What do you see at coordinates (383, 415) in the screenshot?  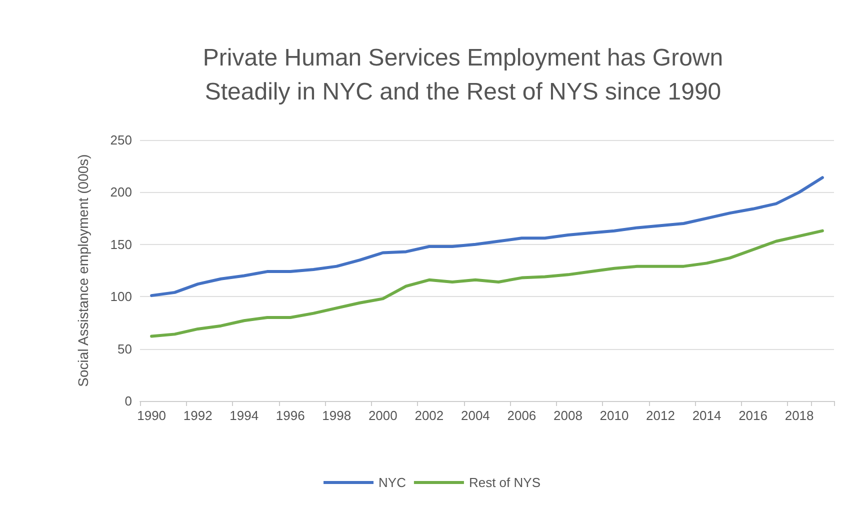 I see `x-tick-label: 2000` at bounding box center [383, 415].